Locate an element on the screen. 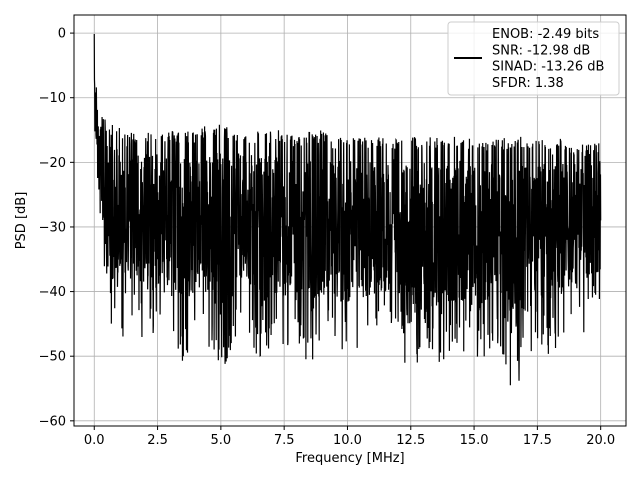 The image size is (640, 480). x-tick-label: 17.5 is located at coordinates (537, 440).